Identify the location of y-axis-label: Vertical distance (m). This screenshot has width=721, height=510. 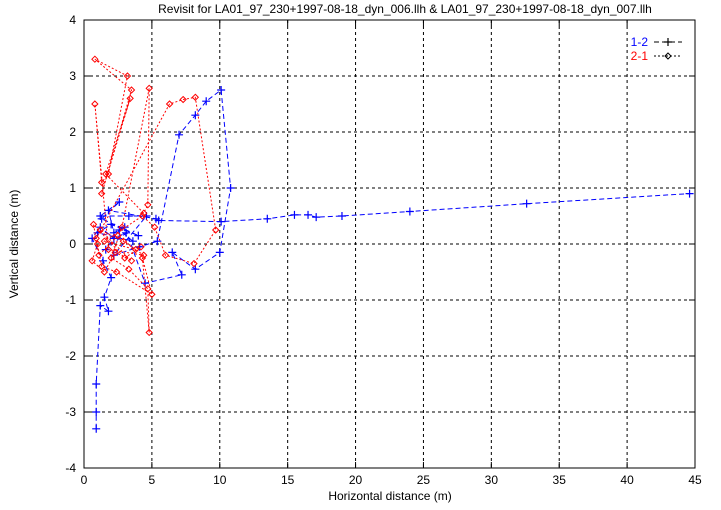
(14, 244).